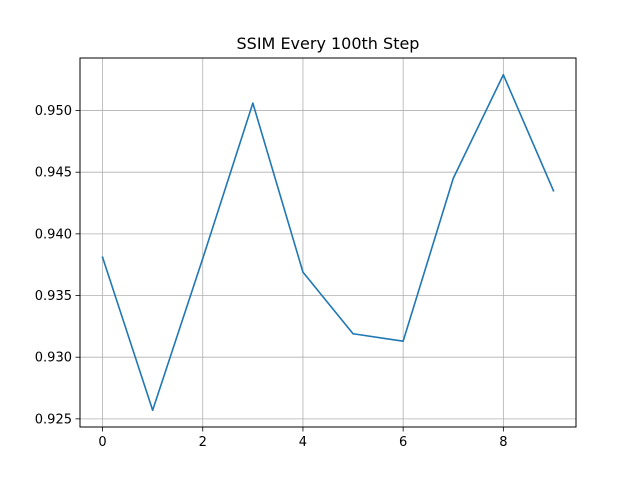 The height and width of the screenshot is (480, 640). Describe the element at coordinates (53, 419) in the screenshot. I see `y-tick-label: 0.925` at that location.